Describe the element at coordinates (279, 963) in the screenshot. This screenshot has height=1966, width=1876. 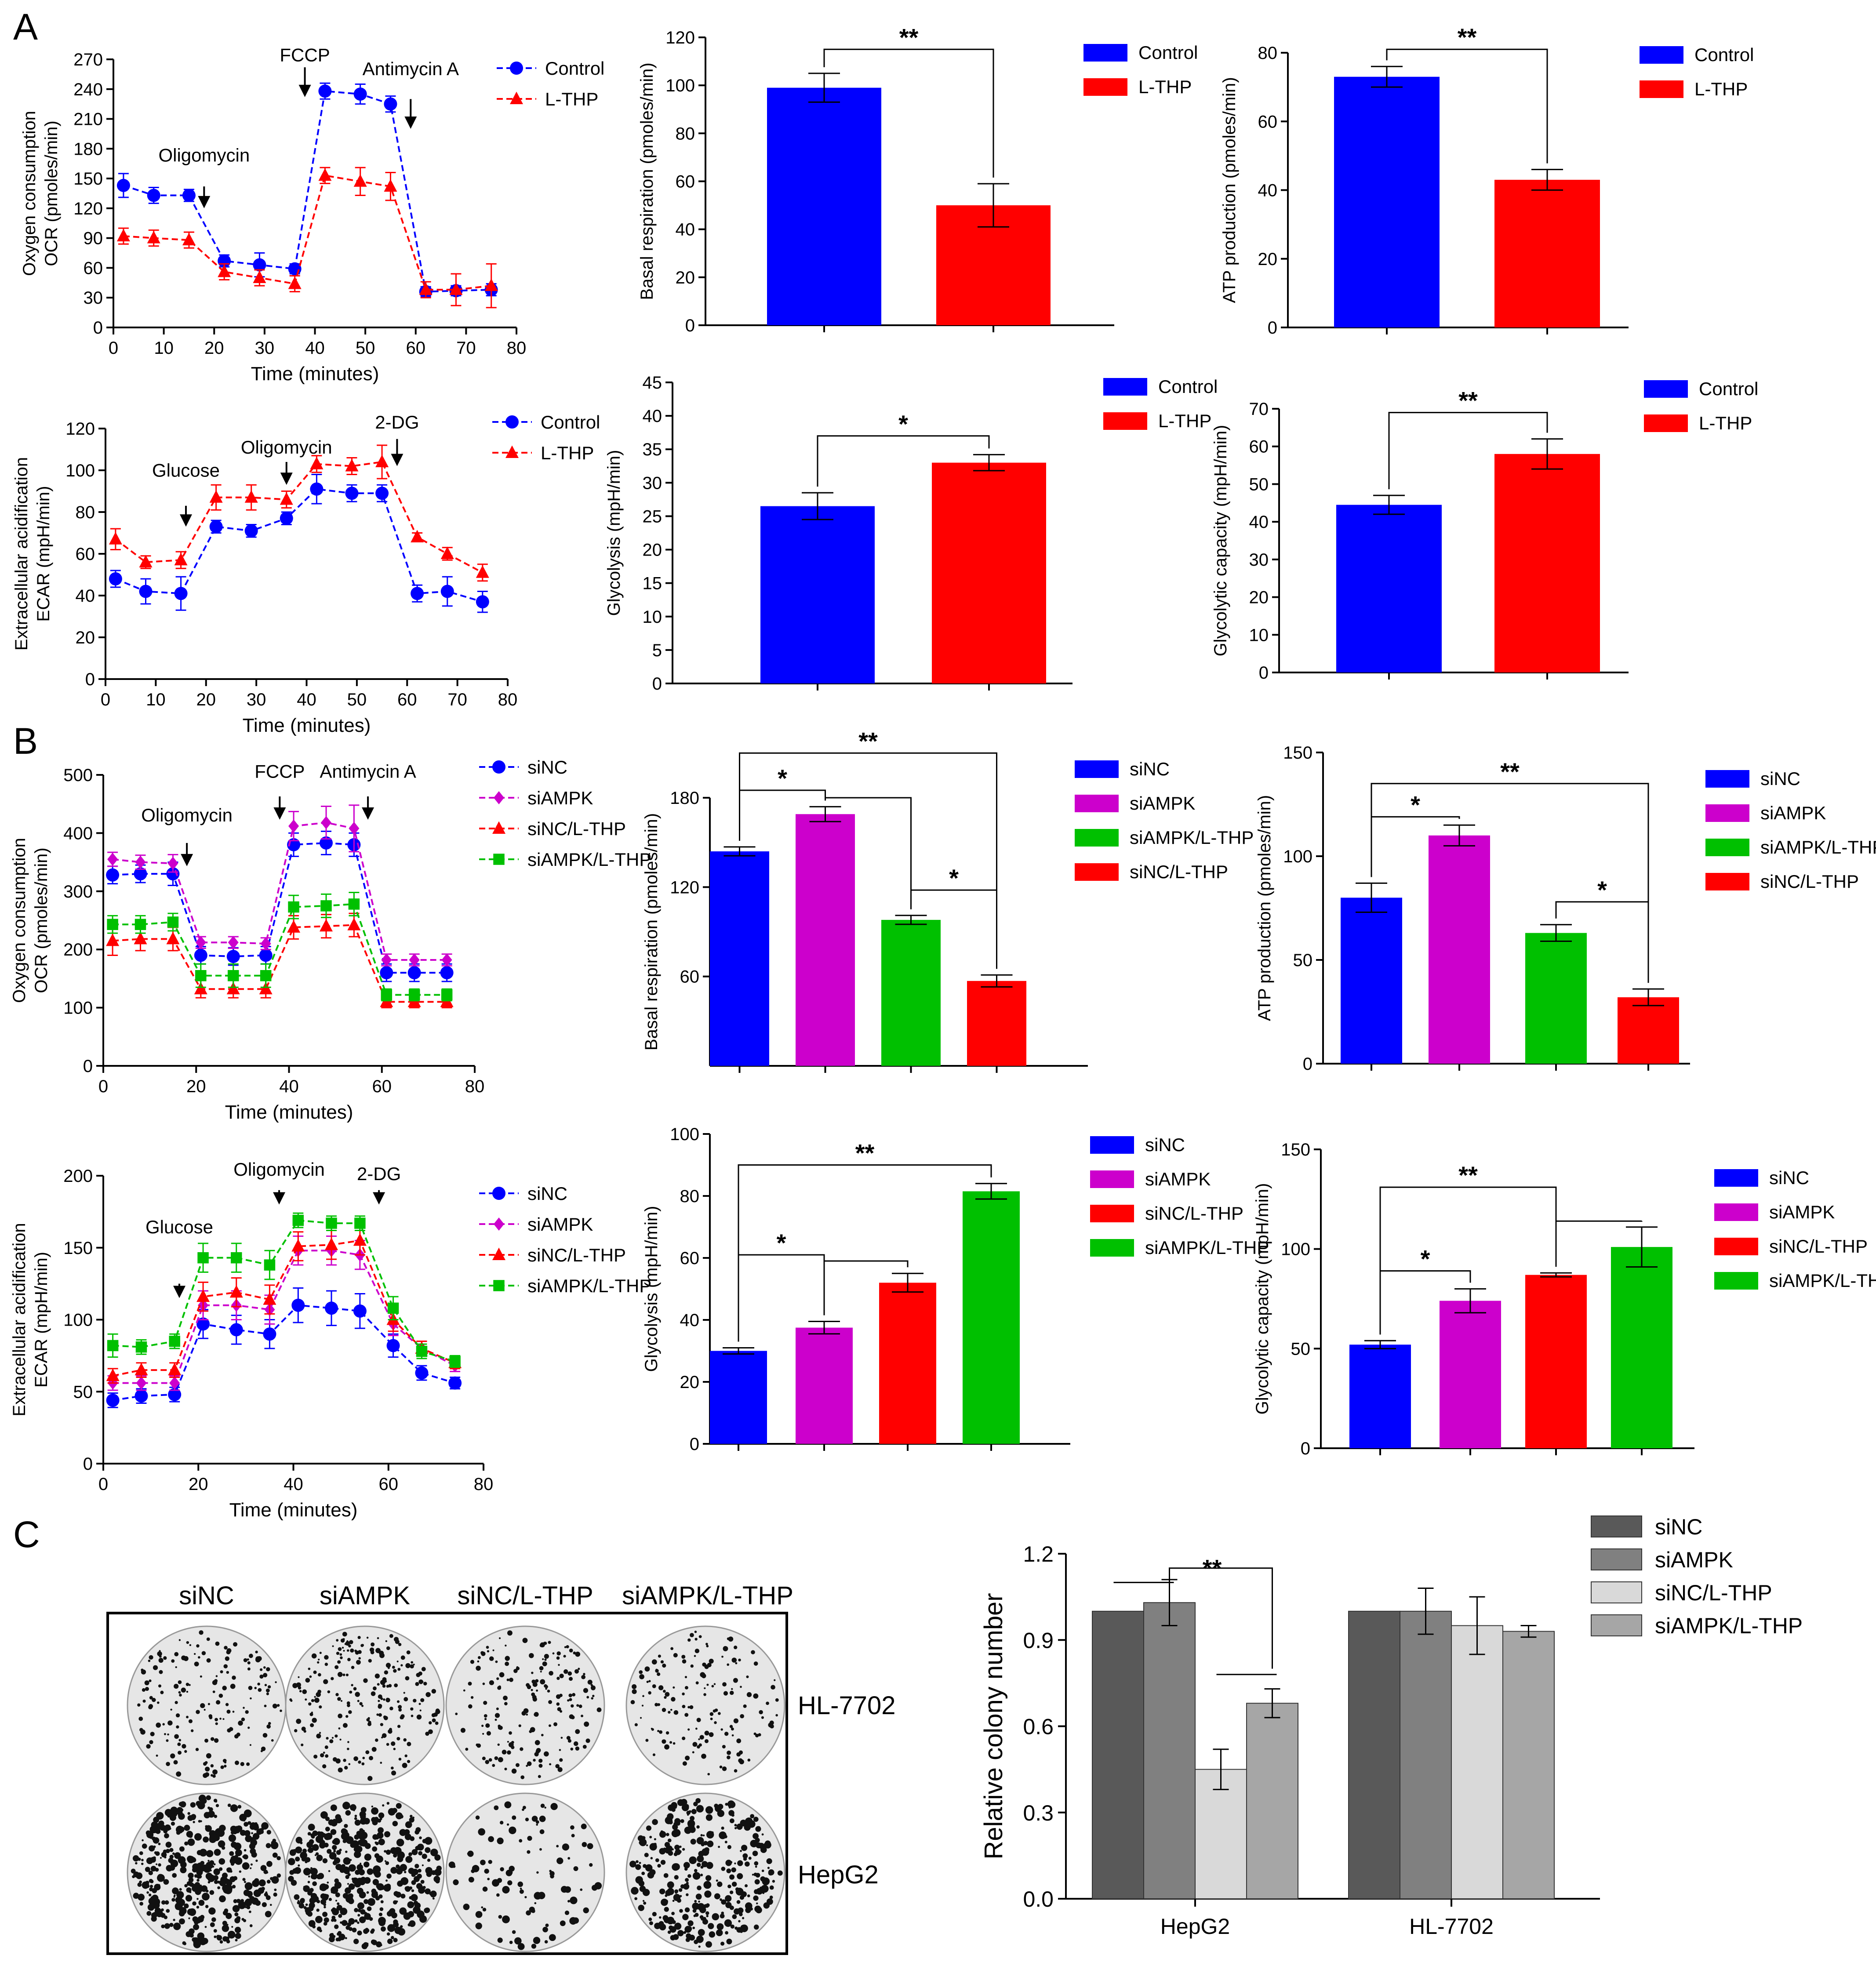
I see `series-line-siNC/L-THP` at that location.